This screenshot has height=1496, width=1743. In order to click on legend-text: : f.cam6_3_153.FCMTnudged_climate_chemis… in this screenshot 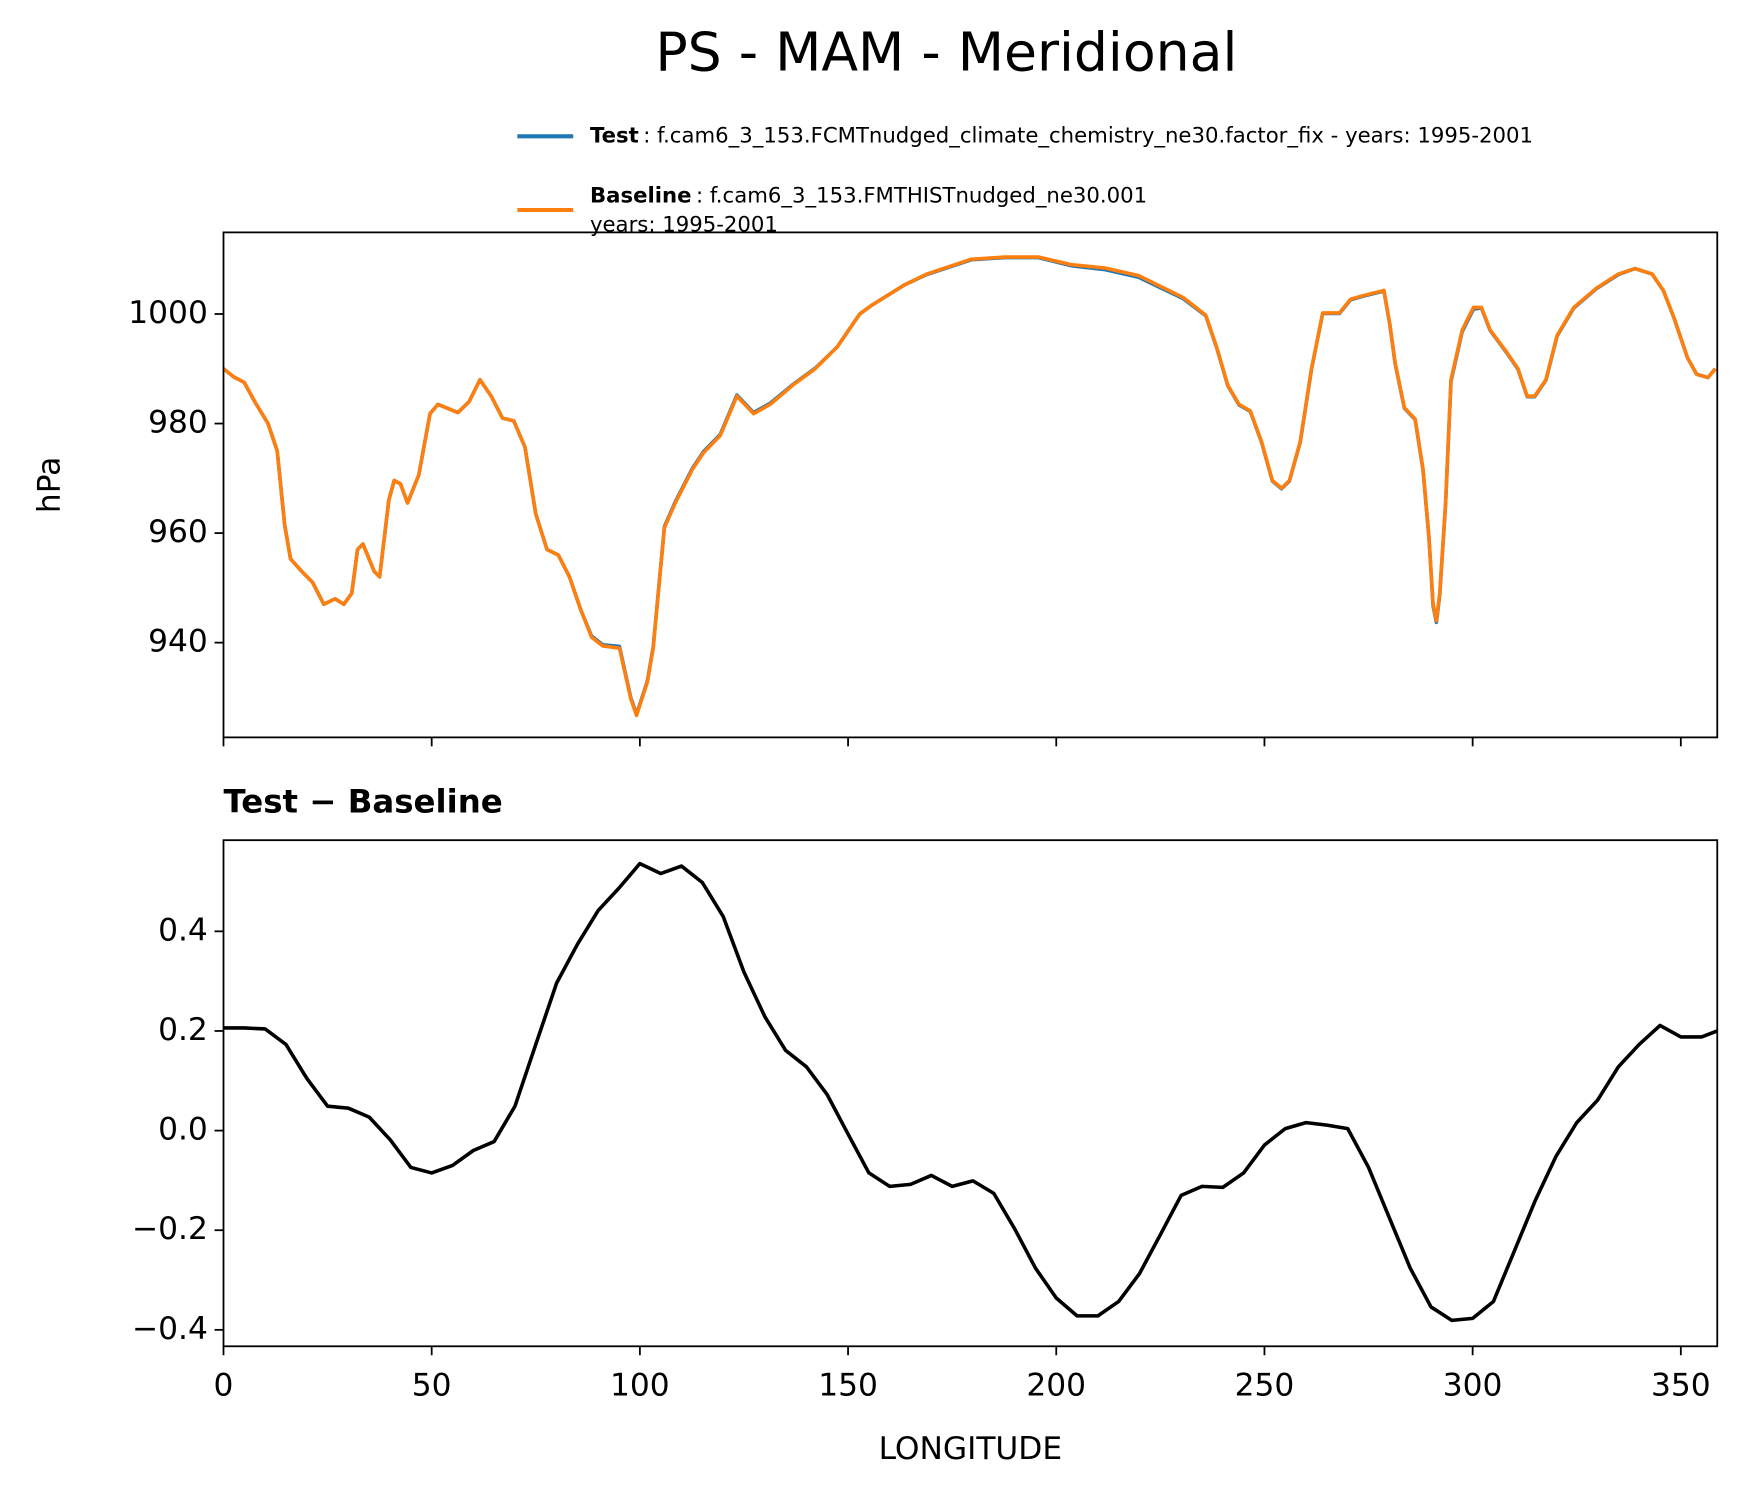, I will do `click(1088, 135)`.